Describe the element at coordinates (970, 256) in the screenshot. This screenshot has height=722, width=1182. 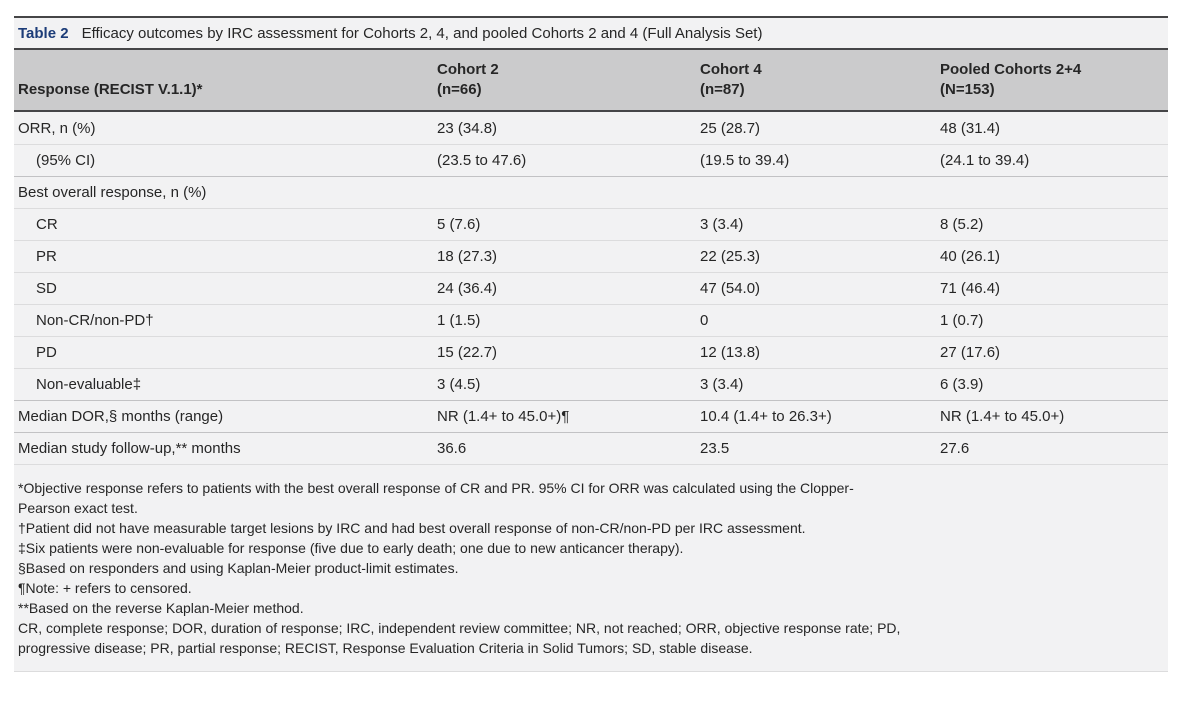
I see `table-cell: 40 (26.1)` at that location.